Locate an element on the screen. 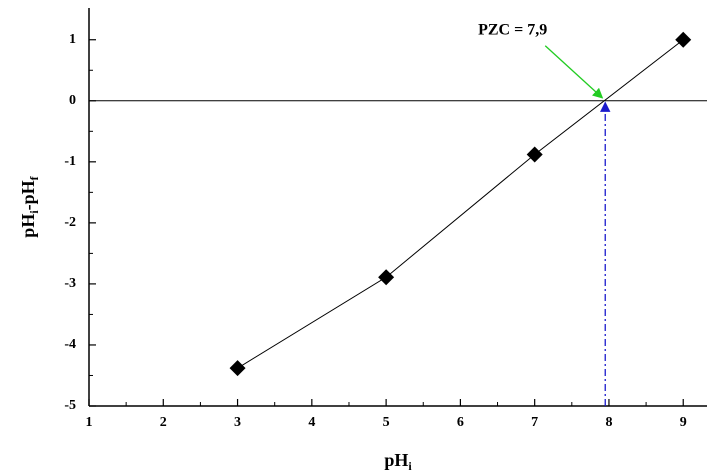 This screenshot has height=474, width=709. y-tick-label: -4 is located at coordinates (70, 344).